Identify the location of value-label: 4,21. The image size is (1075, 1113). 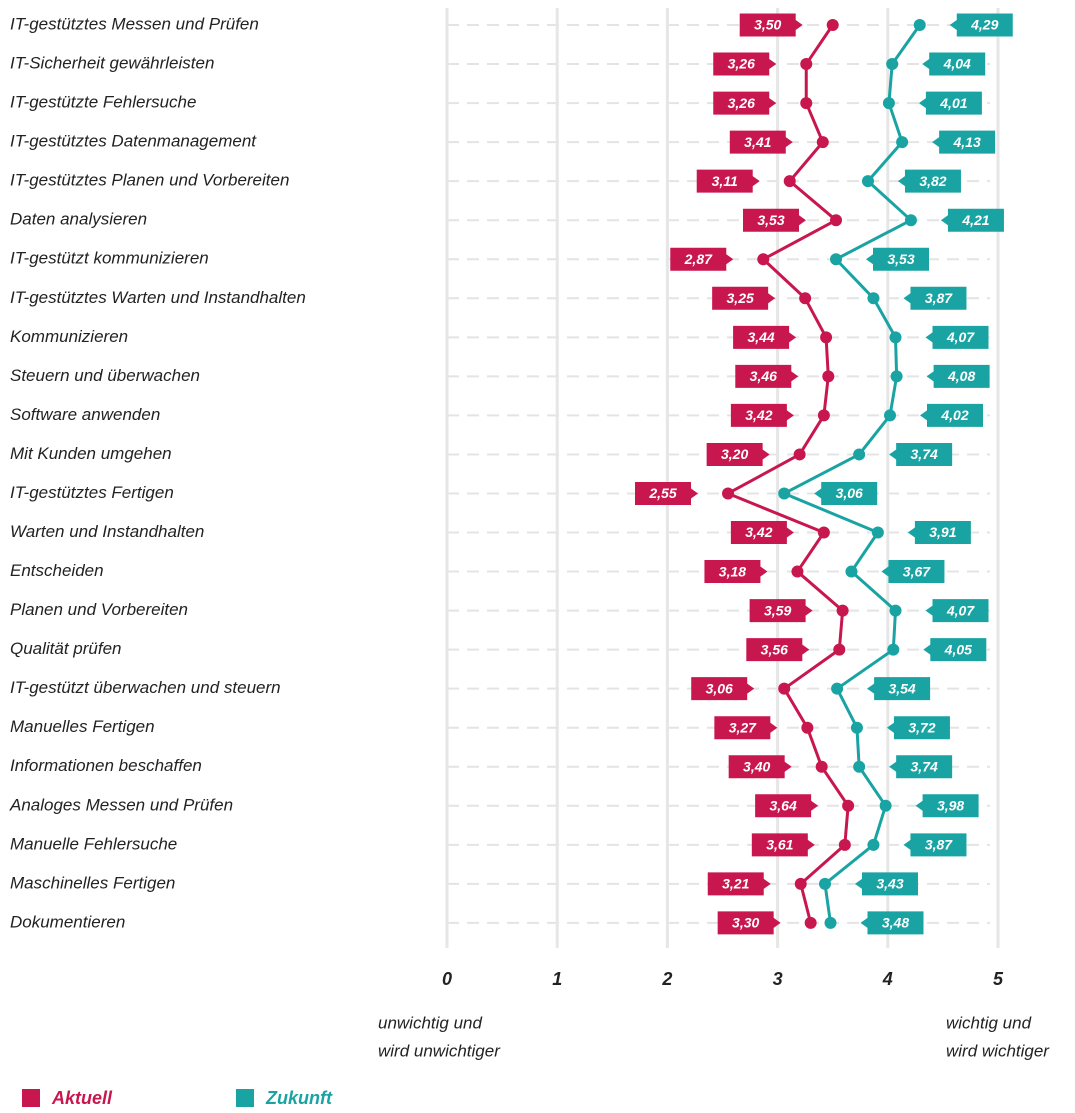
(975, 220).